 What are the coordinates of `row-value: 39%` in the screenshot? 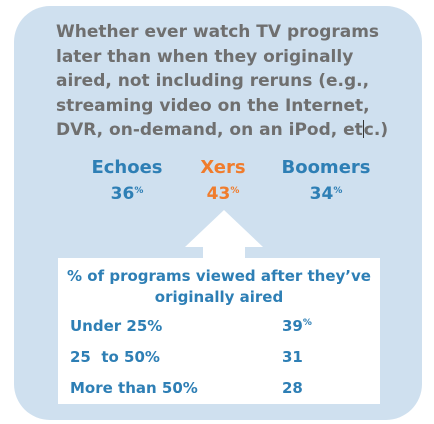 It's located at (297, 326).